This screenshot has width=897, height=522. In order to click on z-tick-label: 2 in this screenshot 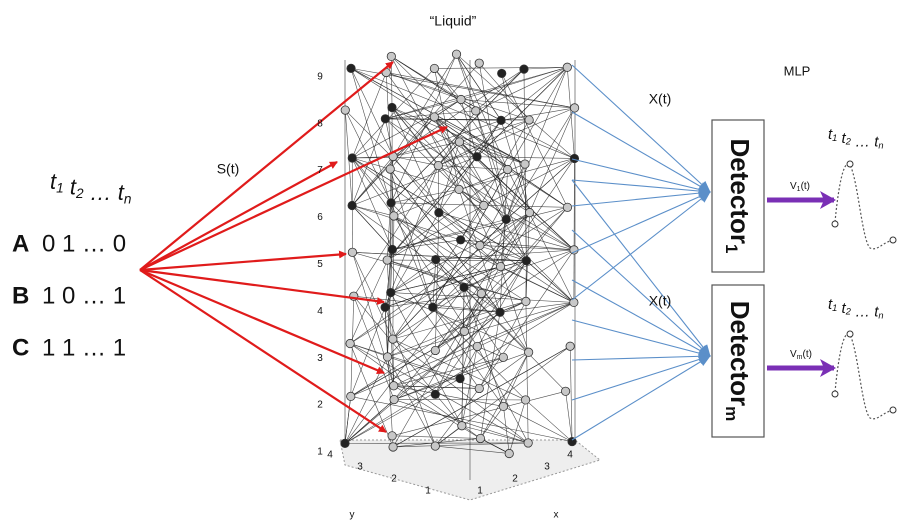, I will do `click(320, 405)`.